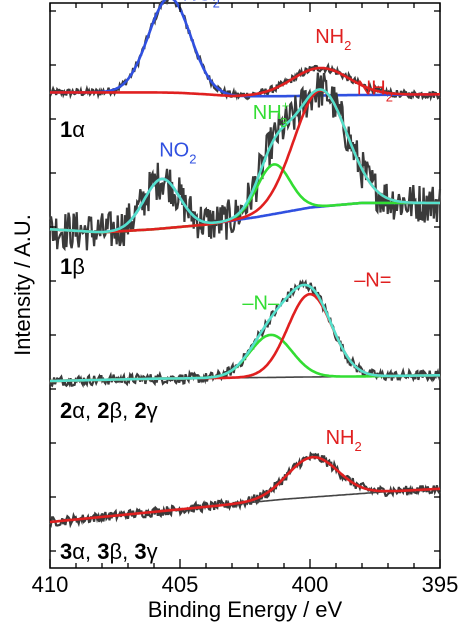  What do you see at coordinates (72, 129) in the screenshot?
I see `sample-label-1: 1α` at bounding box center [72, 129].